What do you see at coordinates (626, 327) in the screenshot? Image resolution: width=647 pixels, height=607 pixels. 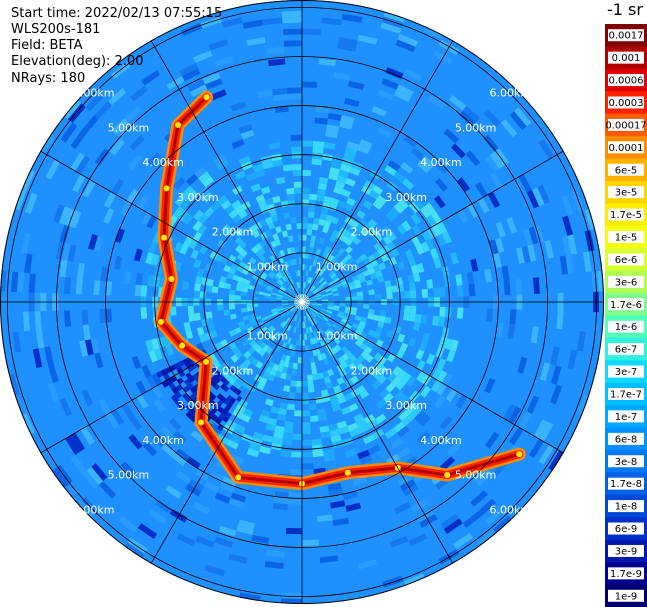 I see `colorbar-label: 1e-6` at bounding box center [626, 327].